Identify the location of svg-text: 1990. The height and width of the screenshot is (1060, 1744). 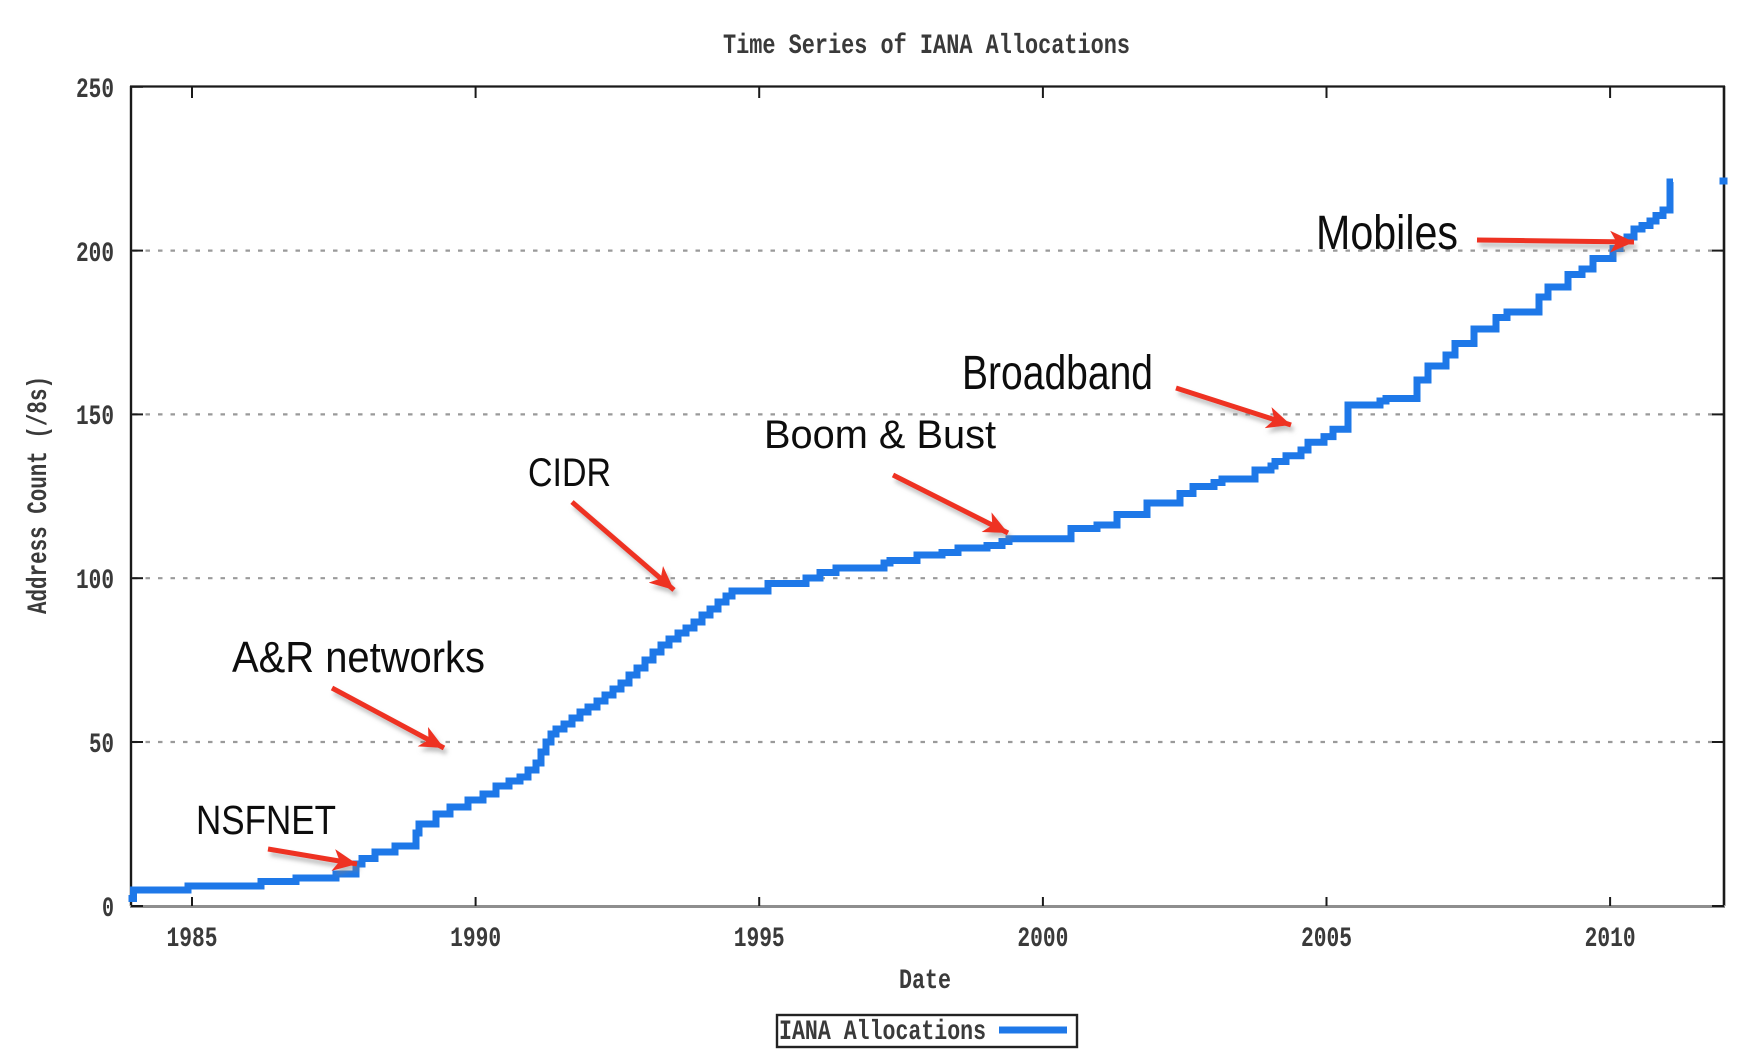
(475, 939).